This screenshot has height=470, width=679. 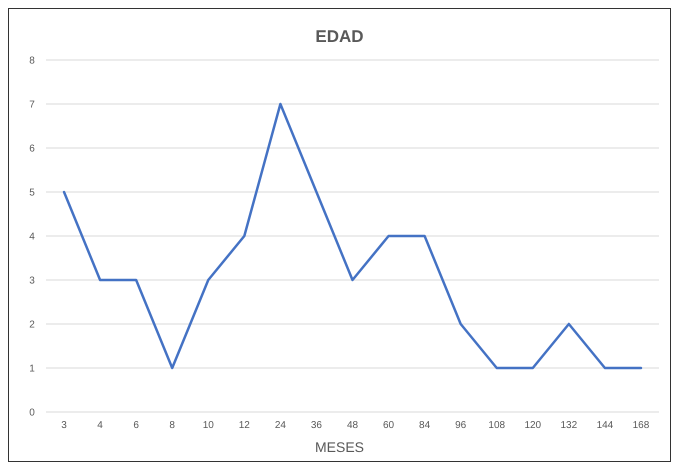 What do you see at coordinates (64, 425) in the screenshot?
I see `x-tick-label: 3` at bounding box center [64, 425].